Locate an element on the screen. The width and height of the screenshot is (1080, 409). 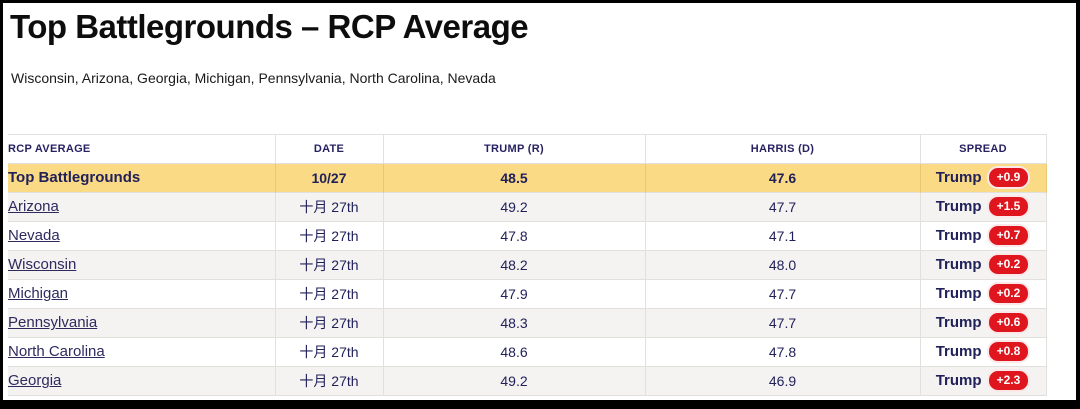
summary-trump-value: 48.5 is located at coordinates (514, 177).